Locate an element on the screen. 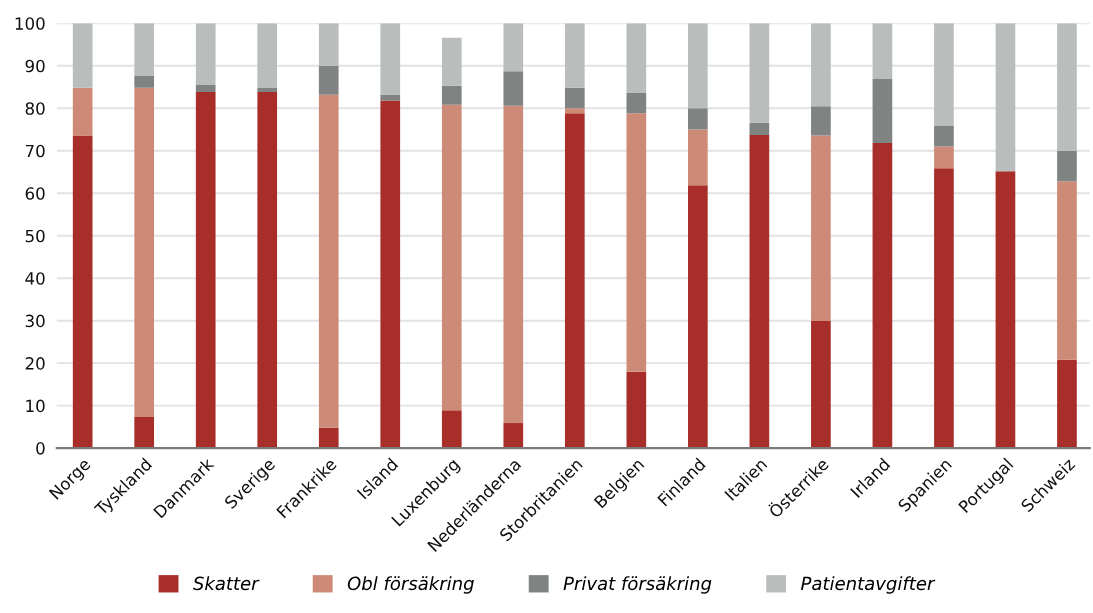 This screenshot has width=1093, height=613. y-tick-label: 10 is located at coordinates (35, 406).